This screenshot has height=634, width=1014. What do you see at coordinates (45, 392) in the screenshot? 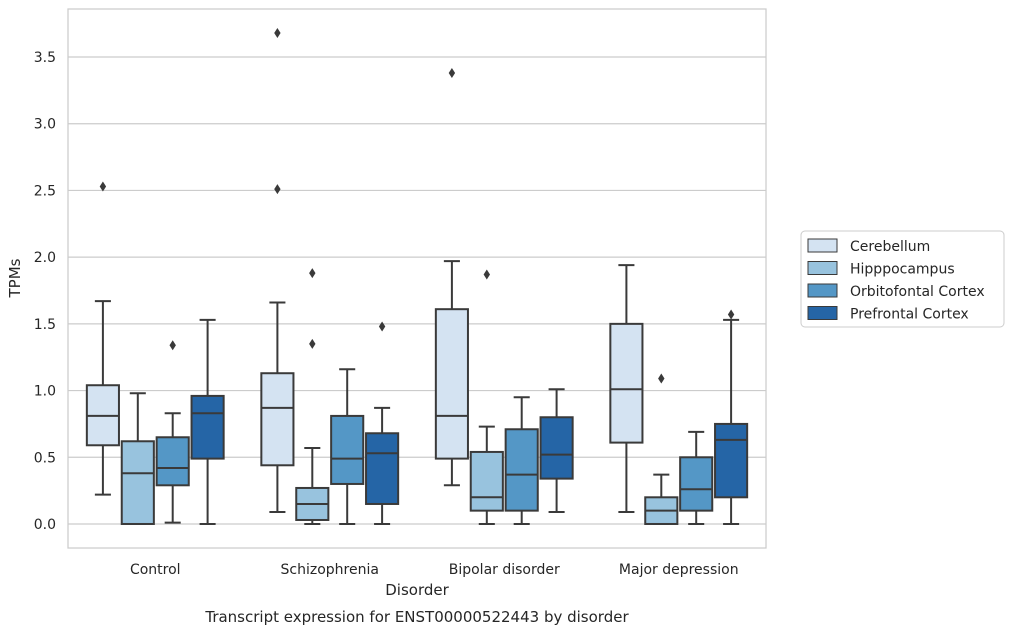
I see `y-tick-label: 1.0` at bounding box center [45, 392].